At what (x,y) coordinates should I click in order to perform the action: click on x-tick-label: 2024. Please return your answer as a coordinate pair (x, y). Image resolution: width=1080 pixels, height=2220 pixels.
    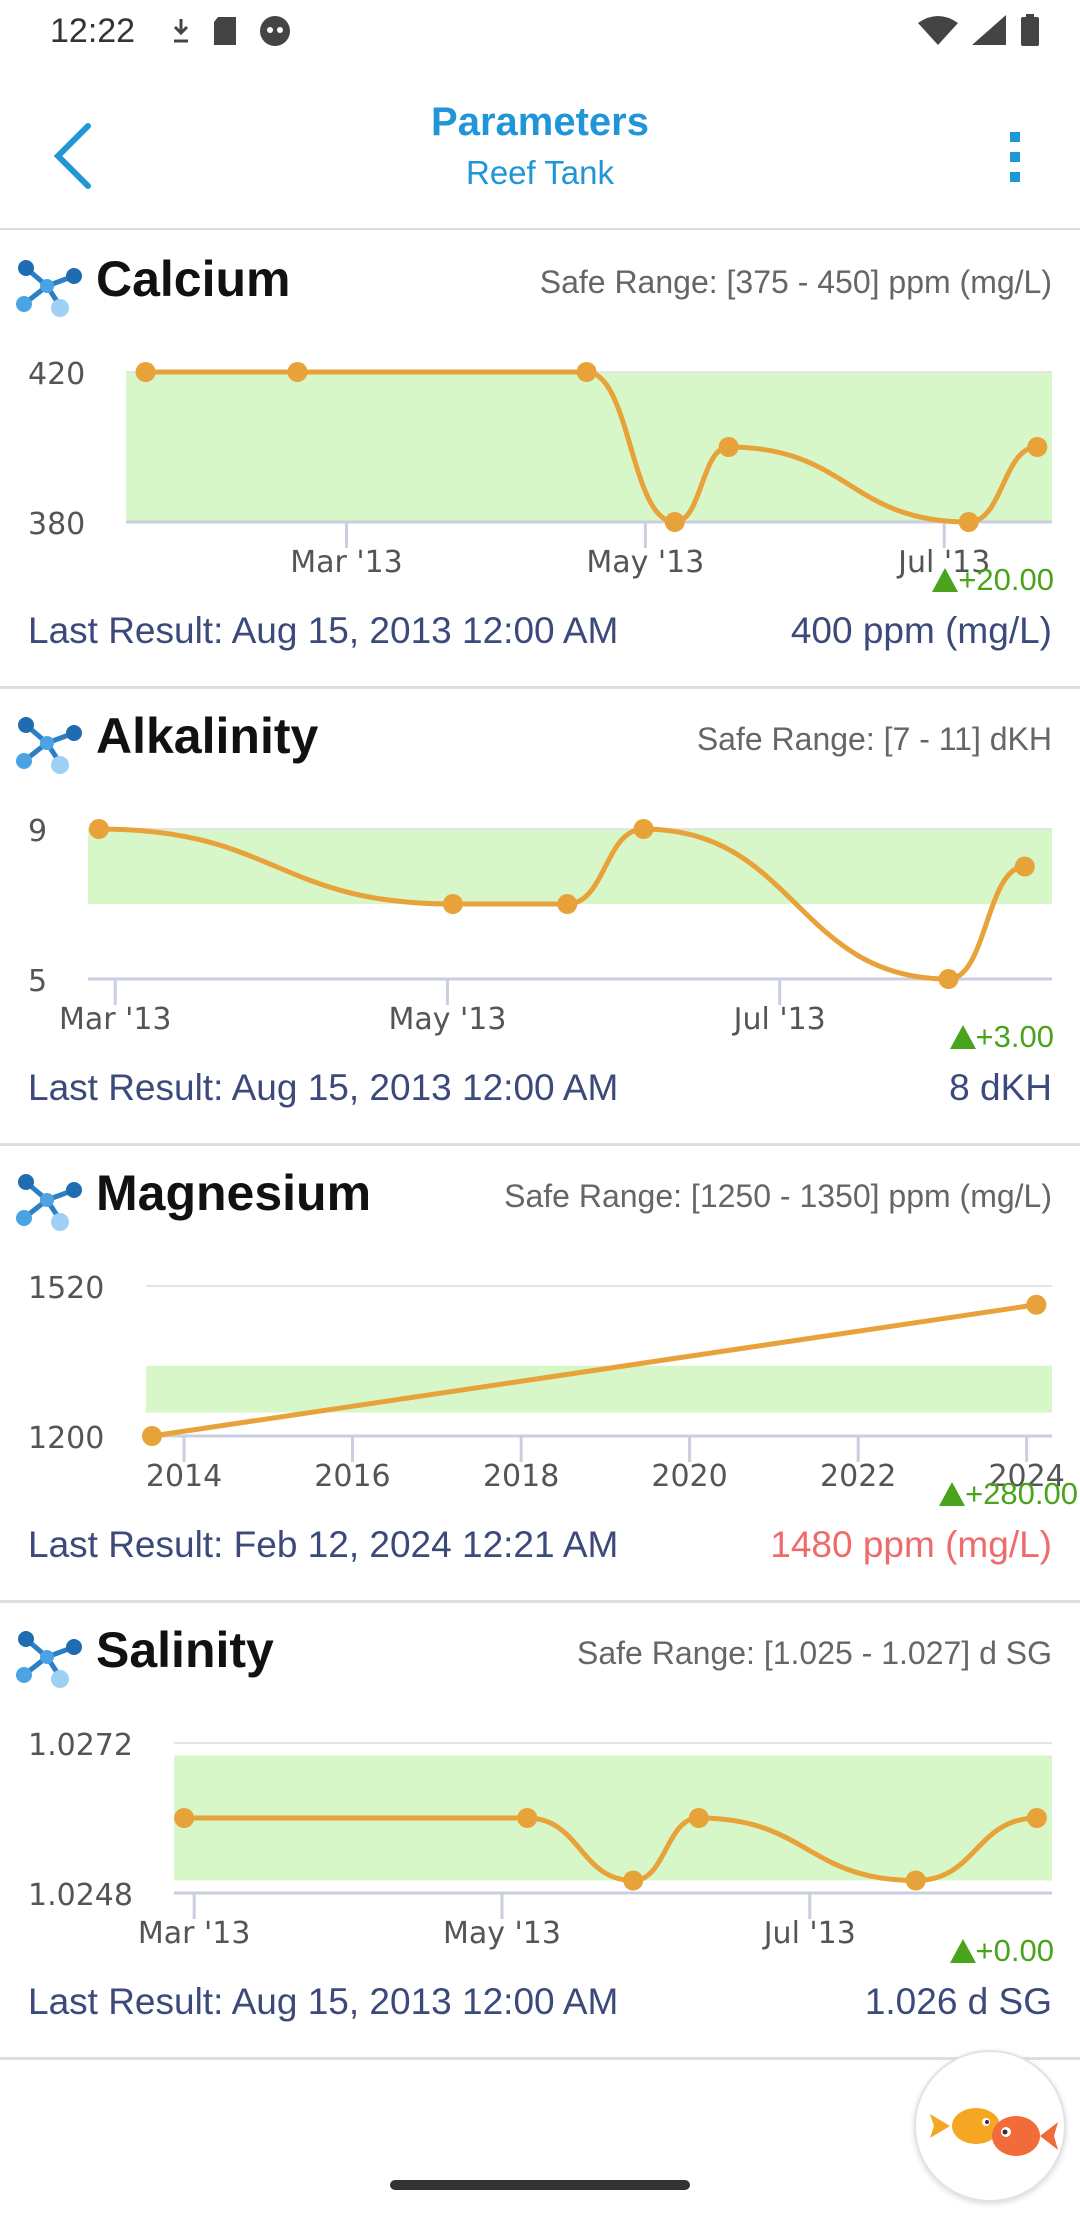
    Looking at the image, I should click on (1026, 1476).